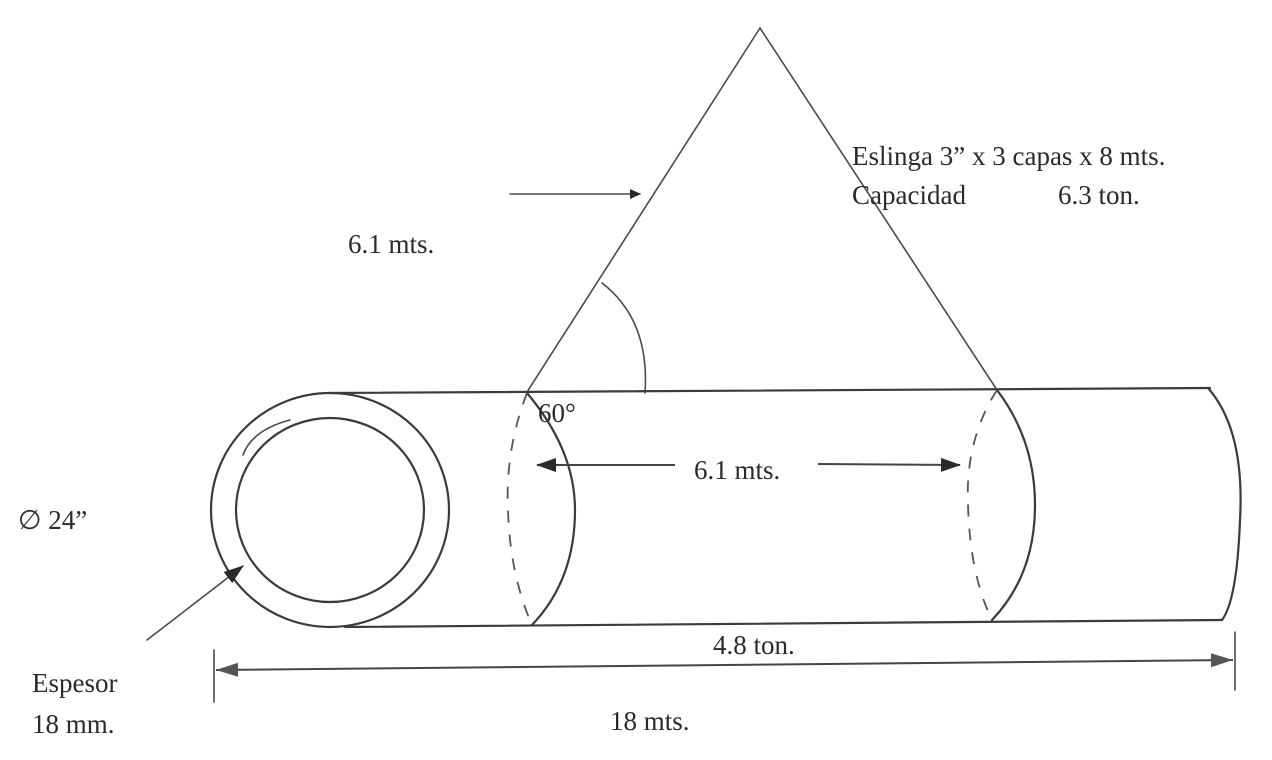  I want to click on capacity-label: Capacidad, so click(909, 195).